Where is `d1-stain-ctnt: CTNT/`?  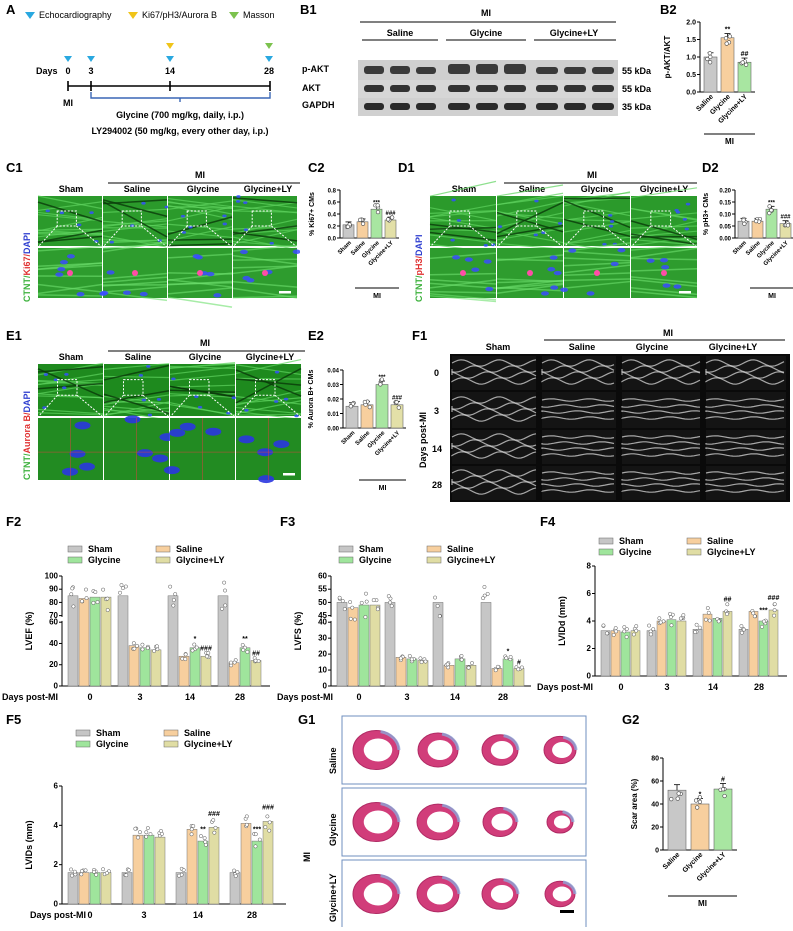
d1-stain-ctnt: CTNT/ is located at coordinates (419, 288).